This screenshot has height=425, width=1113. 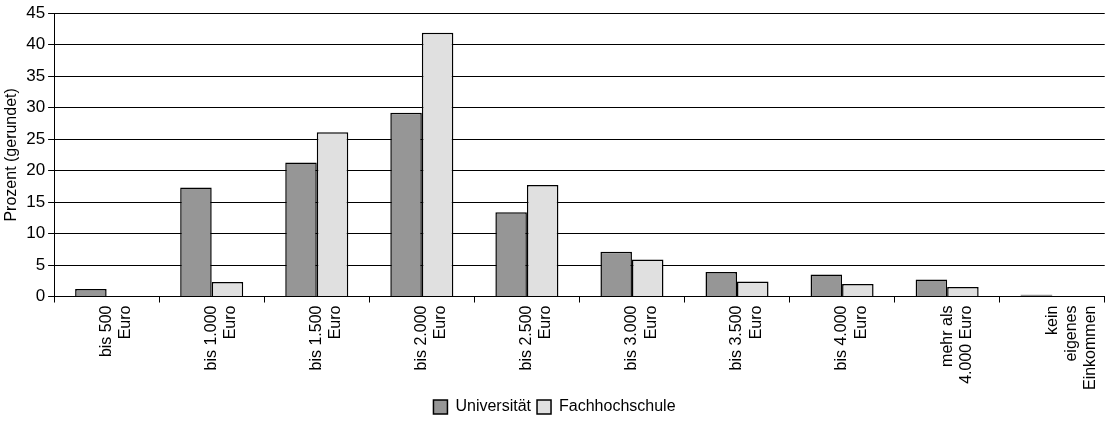 I want to click on y-tick-label: 0, so click(x=40, y=296).